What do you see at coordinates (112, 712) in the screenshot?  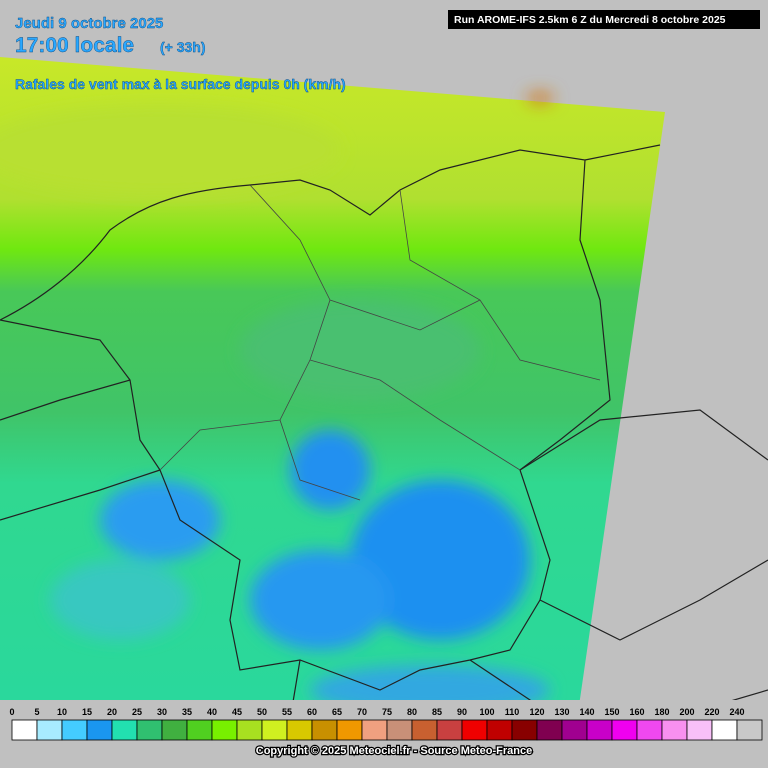 I see `legend-label: 20` at bounding box center [112, 712].